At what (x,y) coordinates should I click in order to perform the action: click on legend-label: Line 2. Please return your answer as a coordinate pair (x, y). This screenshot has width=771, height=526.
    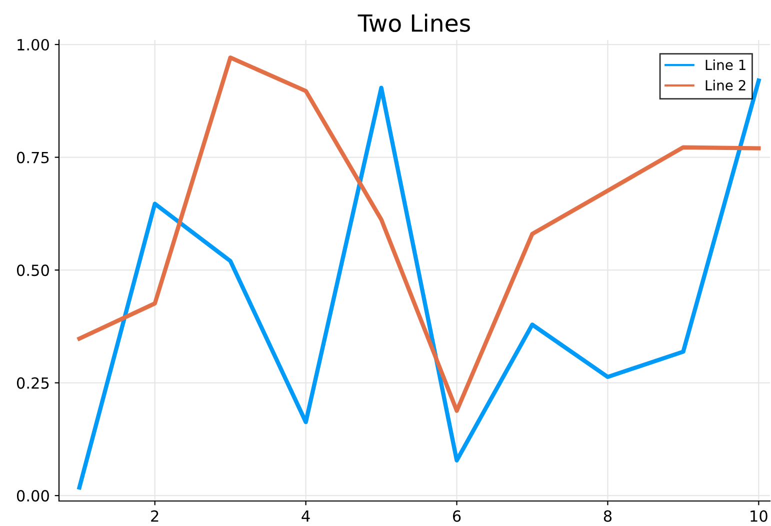
    Looking at the image, I should click on (726, 85).